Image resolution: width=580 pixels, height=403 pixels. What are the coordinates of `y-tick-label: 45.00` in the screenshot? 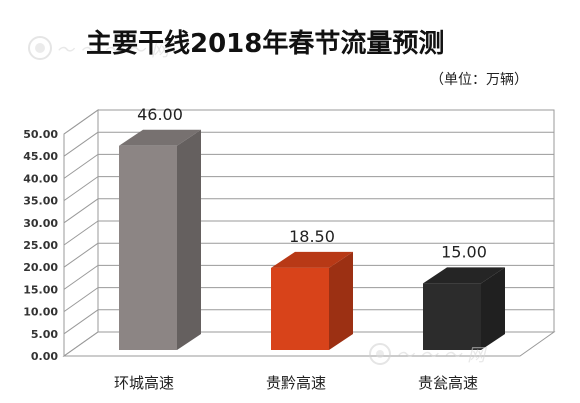 It's located at (40, 156).